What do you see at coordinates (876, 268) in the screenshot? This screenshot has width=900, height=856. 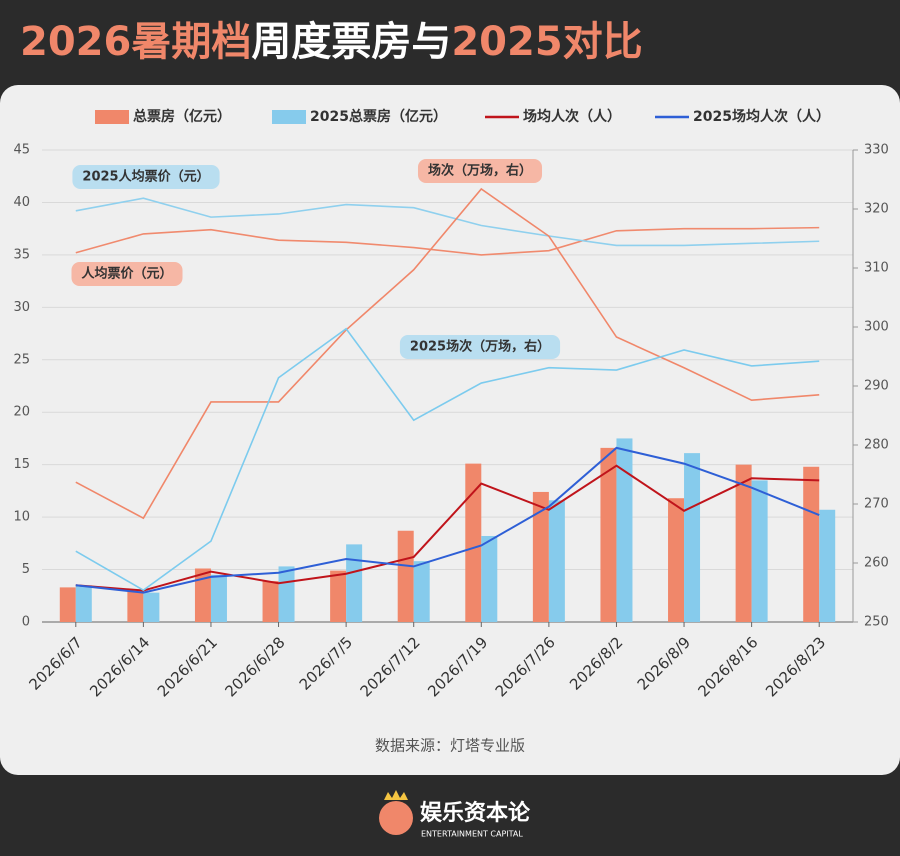 I see `y2-tick-label: 310` at bounding box center [876, 268].